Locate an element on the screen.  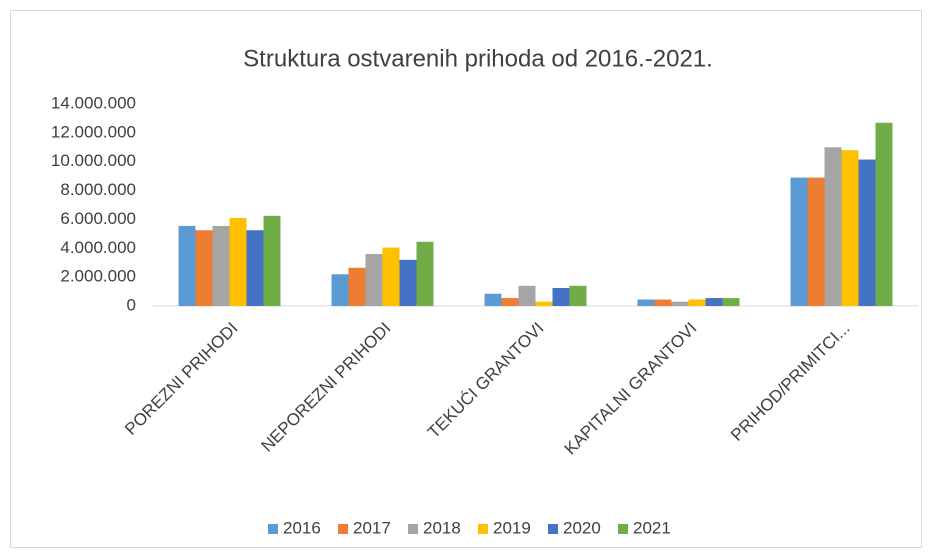
y-tick-label: 4.000.000 is located at coordinates (98, 247).